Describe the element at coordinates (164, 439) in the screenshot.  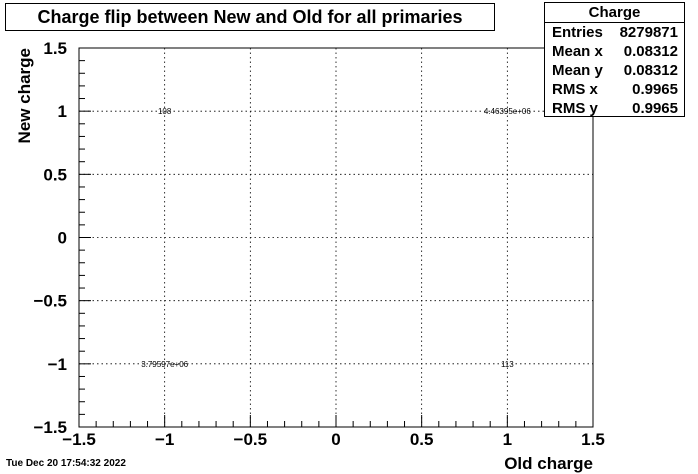
I see `x-tick-label: −1` at that location.